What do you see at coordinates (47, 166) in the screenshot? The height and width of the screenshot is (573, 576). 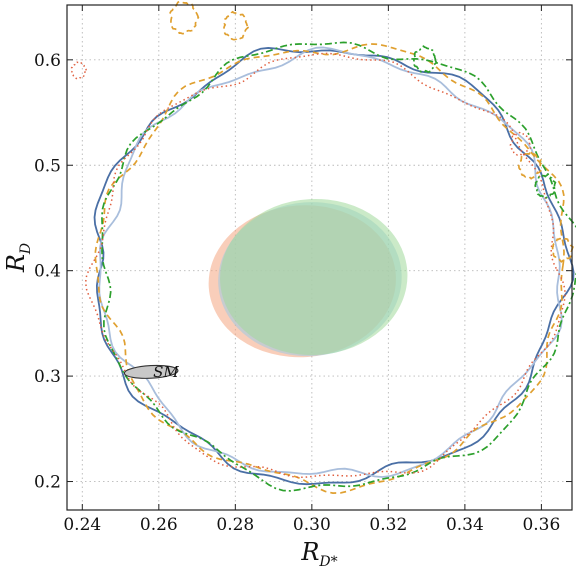 I see `y-tick-label: 0.5` at bounding box center [47, 166].